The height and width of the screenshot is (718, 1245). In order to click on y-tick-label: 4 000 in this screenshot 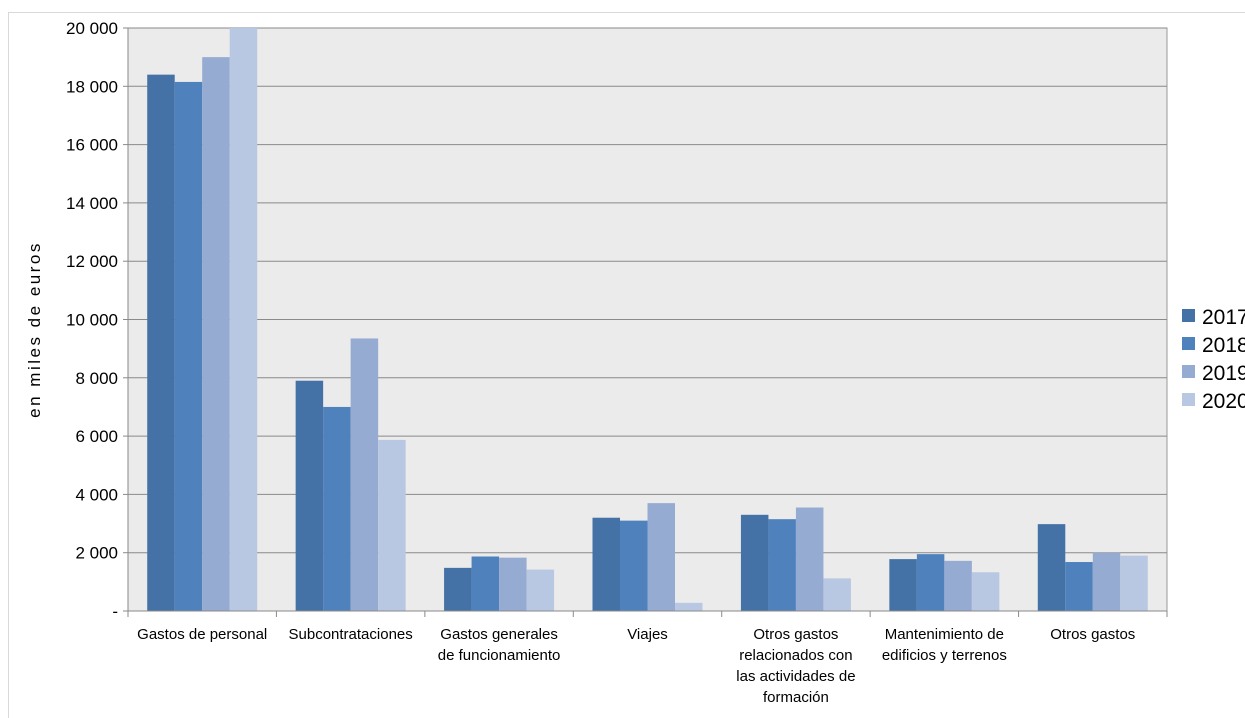, I will do `click(96, 494)`.